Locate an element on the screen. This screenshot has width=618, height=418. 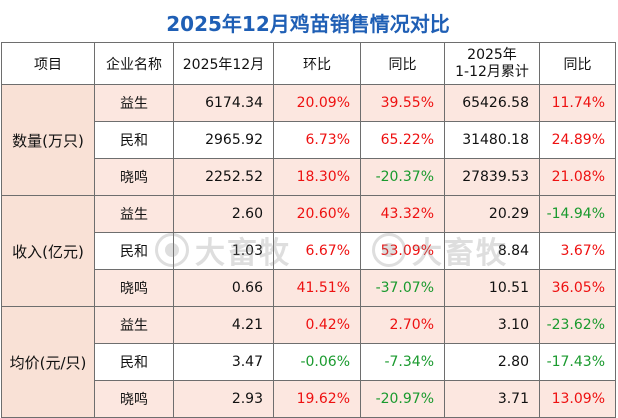
cell-yoy: 65.22% is located at coordinates (402, 140).